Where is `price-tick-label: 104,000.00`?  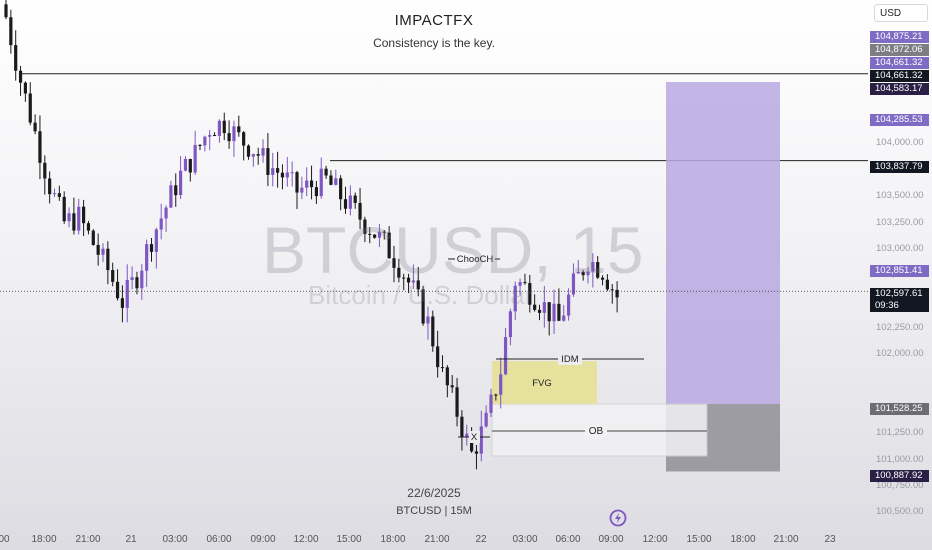
price-tick-label: 104,000.00 is located at coordinates (900, 143).